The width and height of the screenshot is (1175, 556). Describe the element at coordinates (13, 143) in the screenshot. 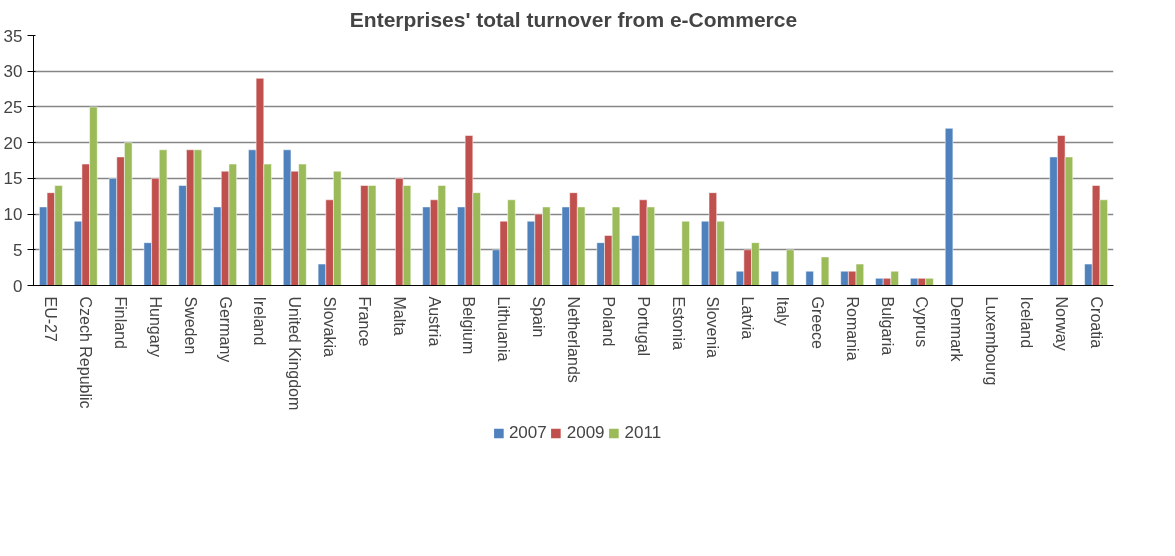

I see `y-tick-label: 20` at that location.